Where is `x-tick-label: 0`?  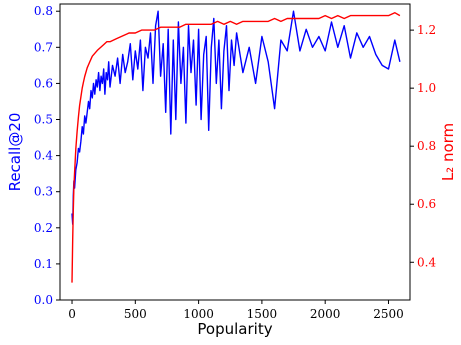
x-tick-label: 0 is located at coordinates (72, 314).